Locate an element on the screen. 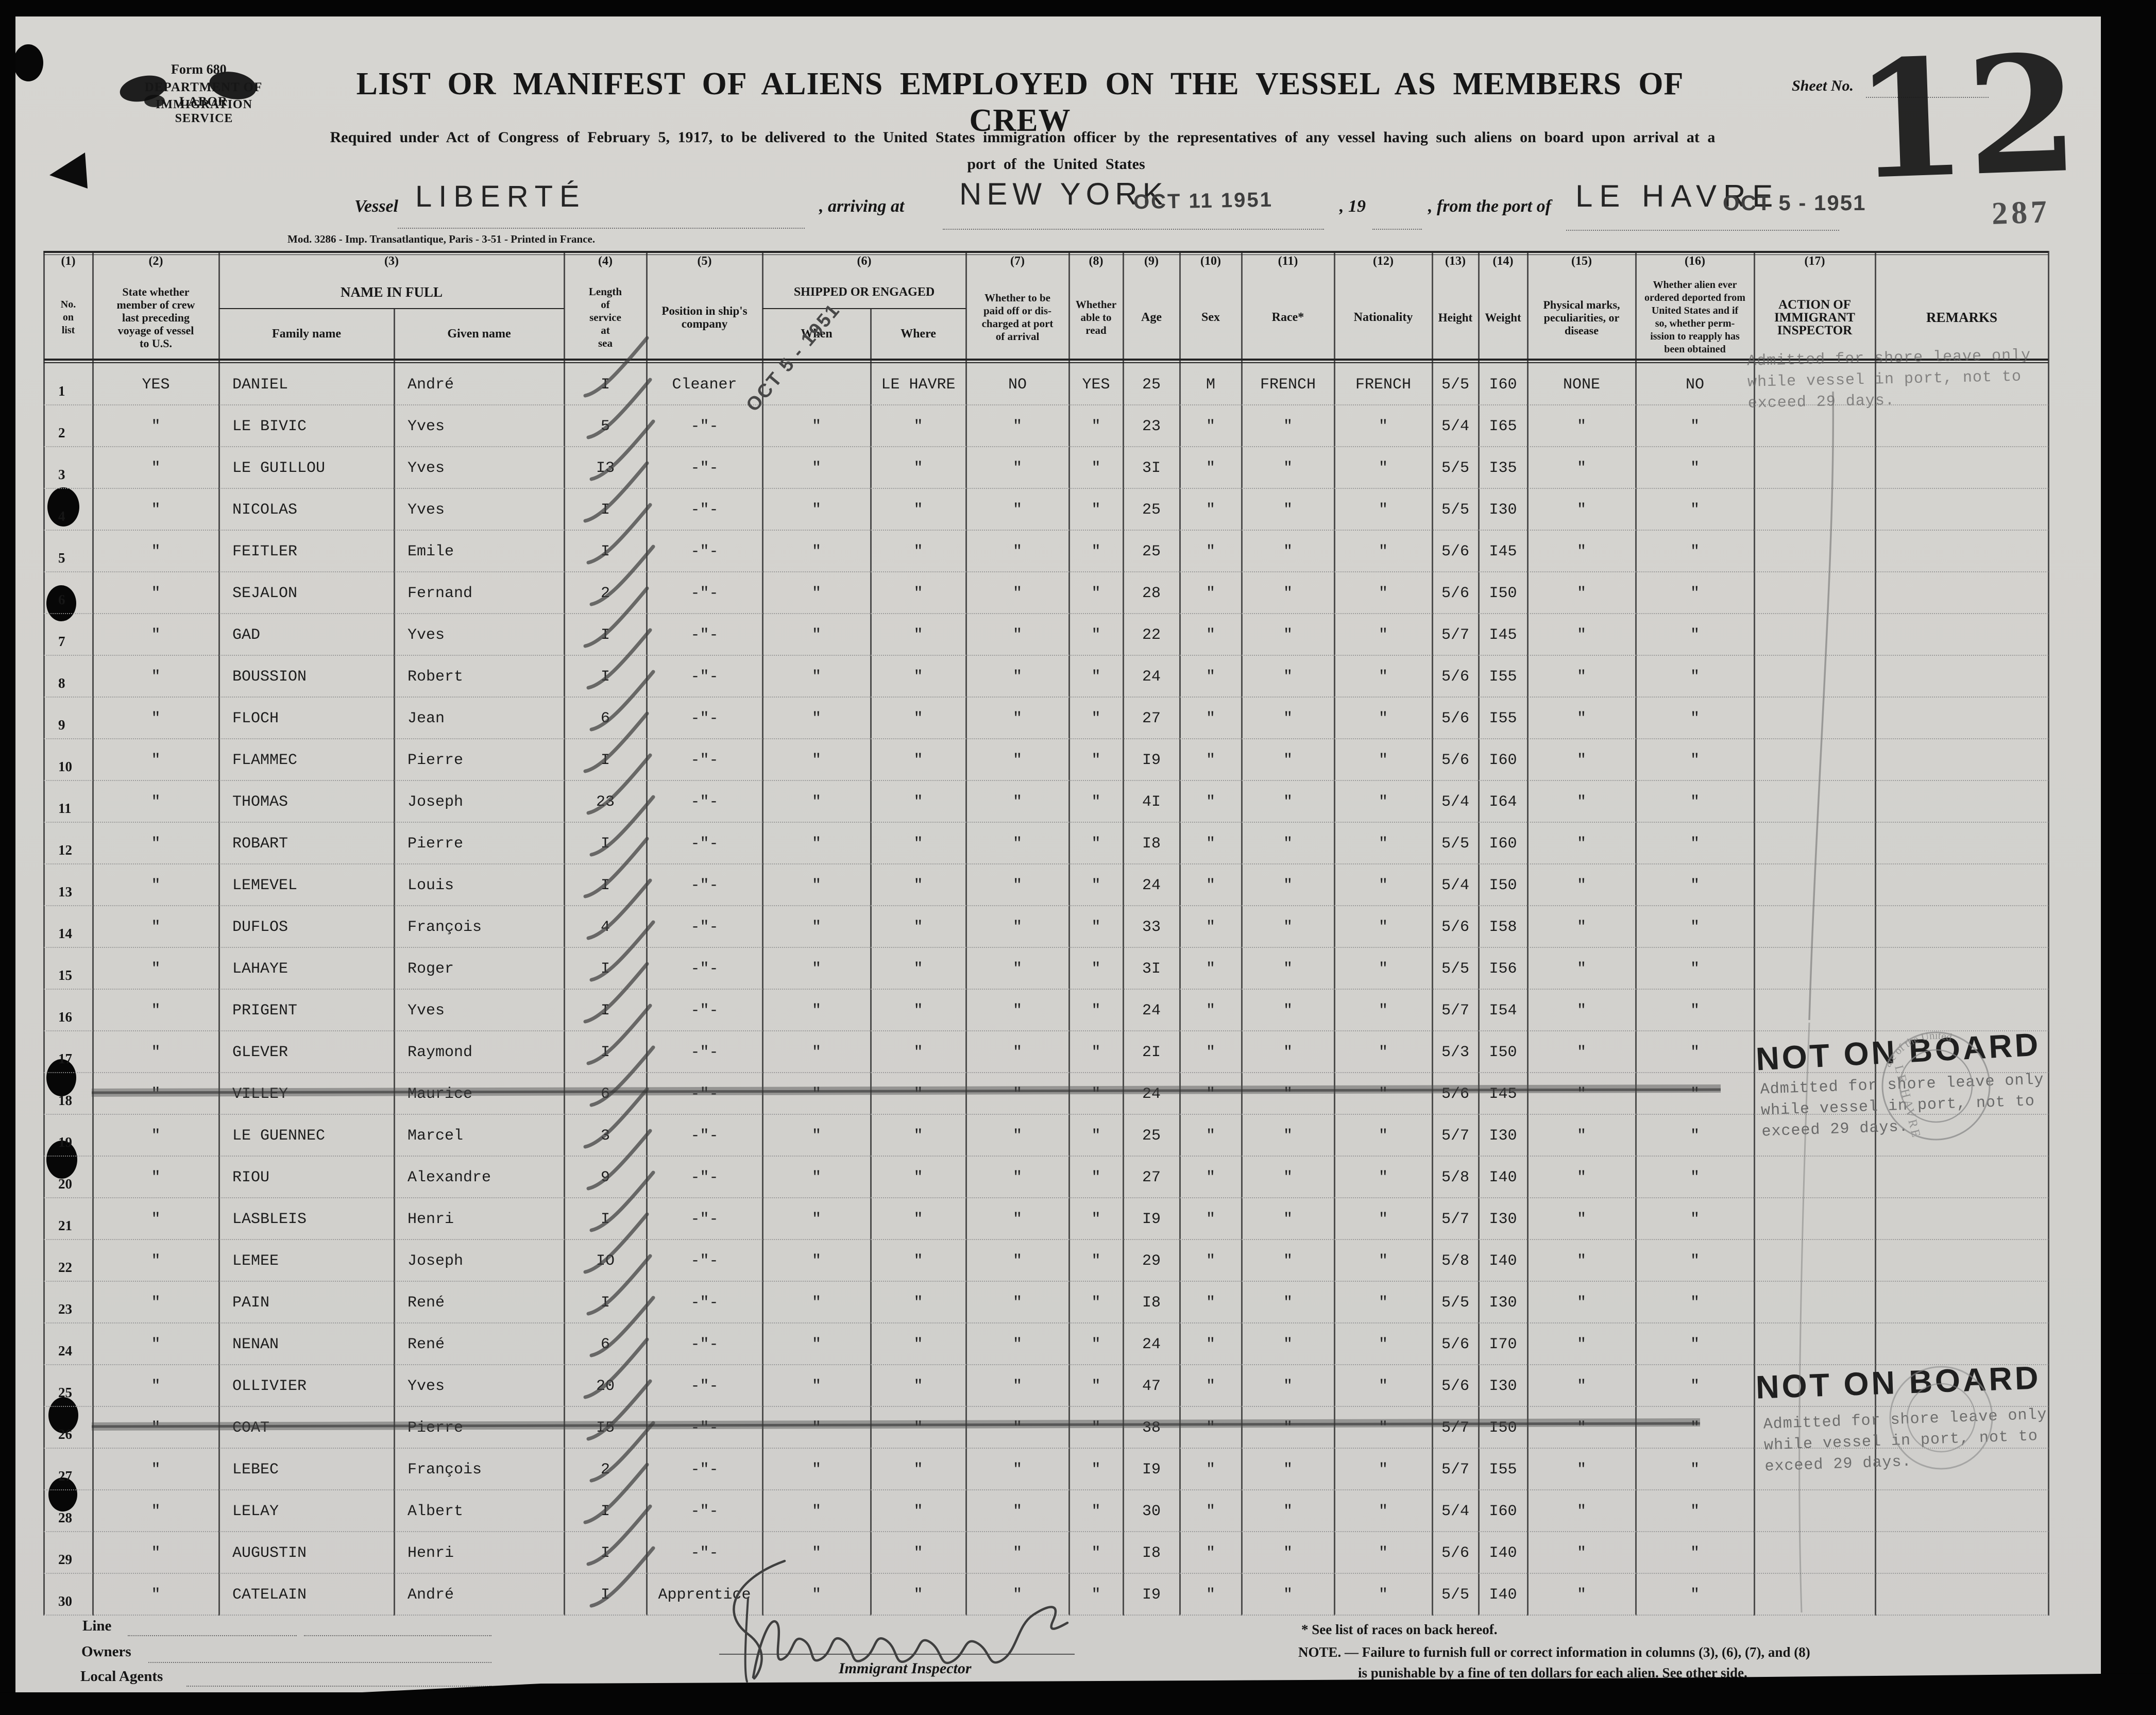  cell-age-row26: 38 is located at coordinates (1151, 1428).